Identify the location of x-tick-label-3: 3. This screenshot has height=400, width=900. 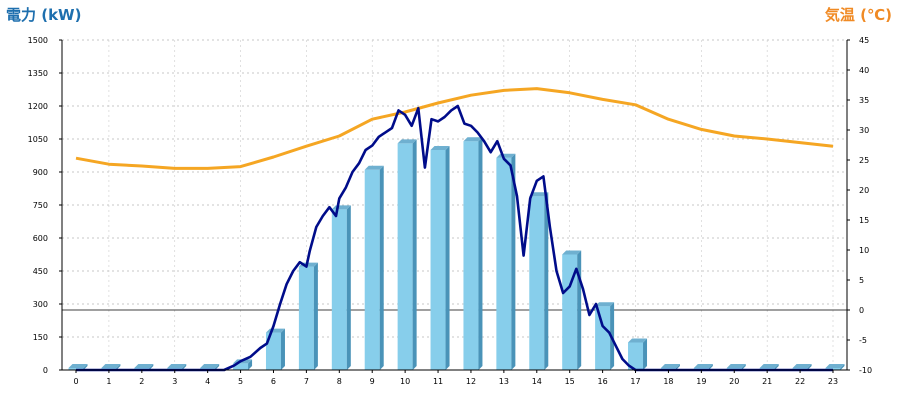
(174, 381).